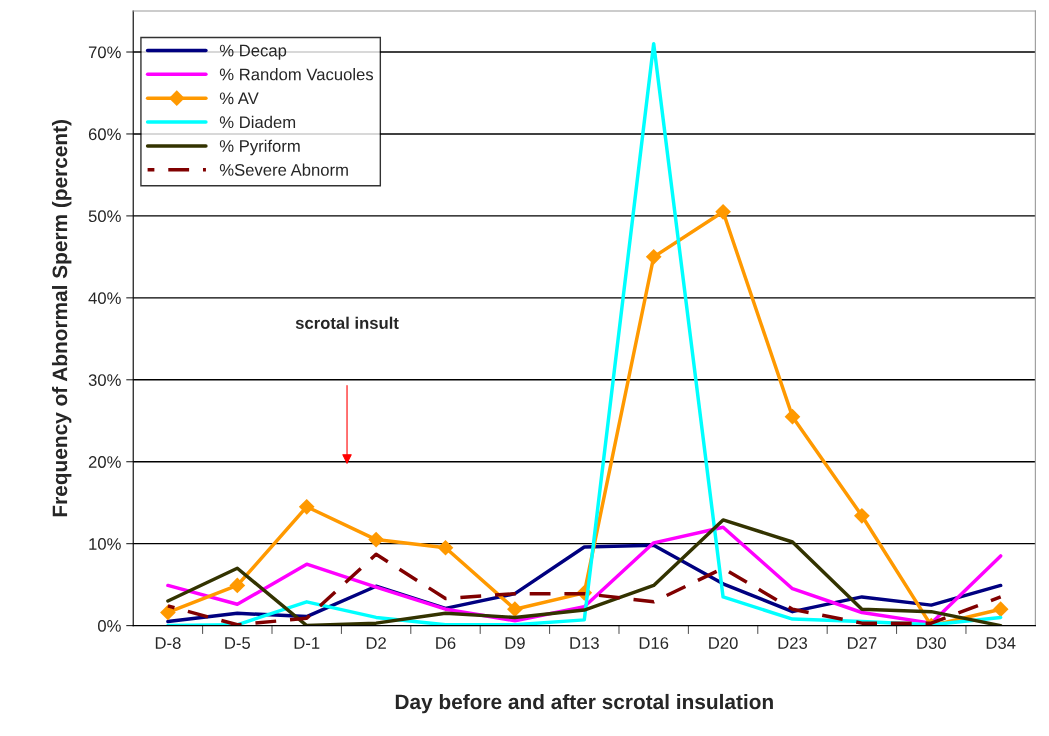 This screenshot has width=1049, height=736. What do you see at coordinates (283, 169) in the screenshot?
I see `legend-label: %Severe Abnorm` at bounding box center [283, 169].